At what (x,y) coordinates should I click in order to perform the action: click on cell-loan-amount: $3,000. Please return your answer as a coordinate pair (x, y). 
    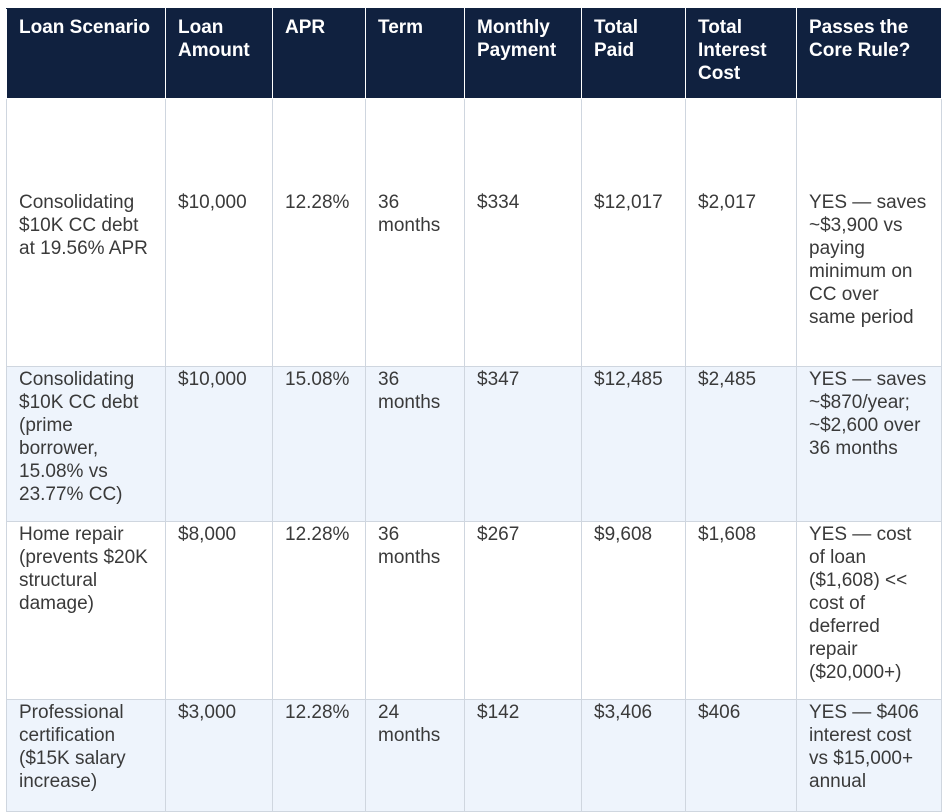
    Looking at the image, I should click on (219, 755).